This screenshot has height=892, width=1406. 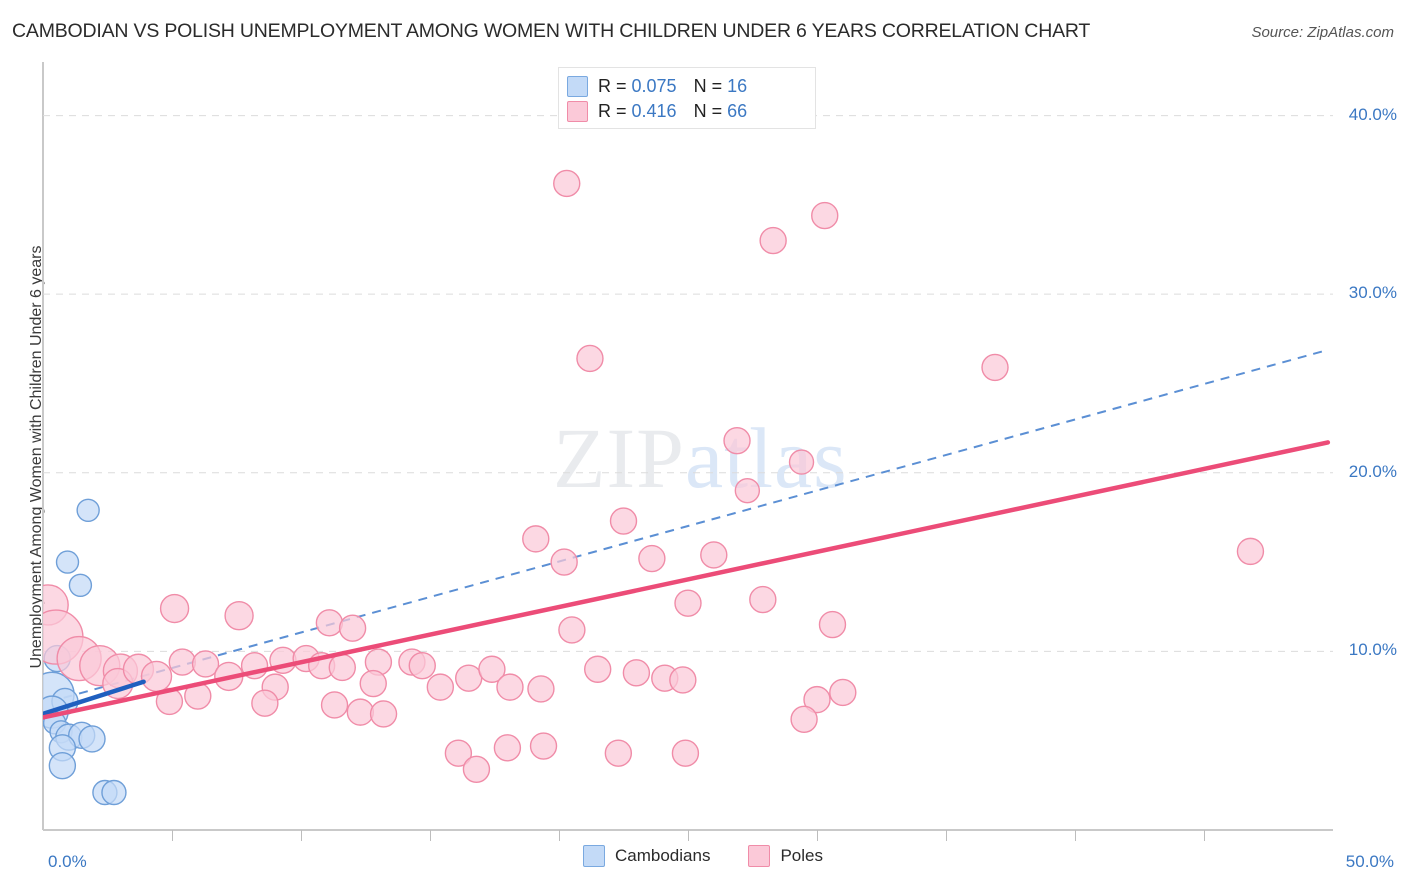 What do you see at coordinates (737, 85) in the screenshot?
I see `n-value-cambodians: 16` at bounding box center [737, 85].